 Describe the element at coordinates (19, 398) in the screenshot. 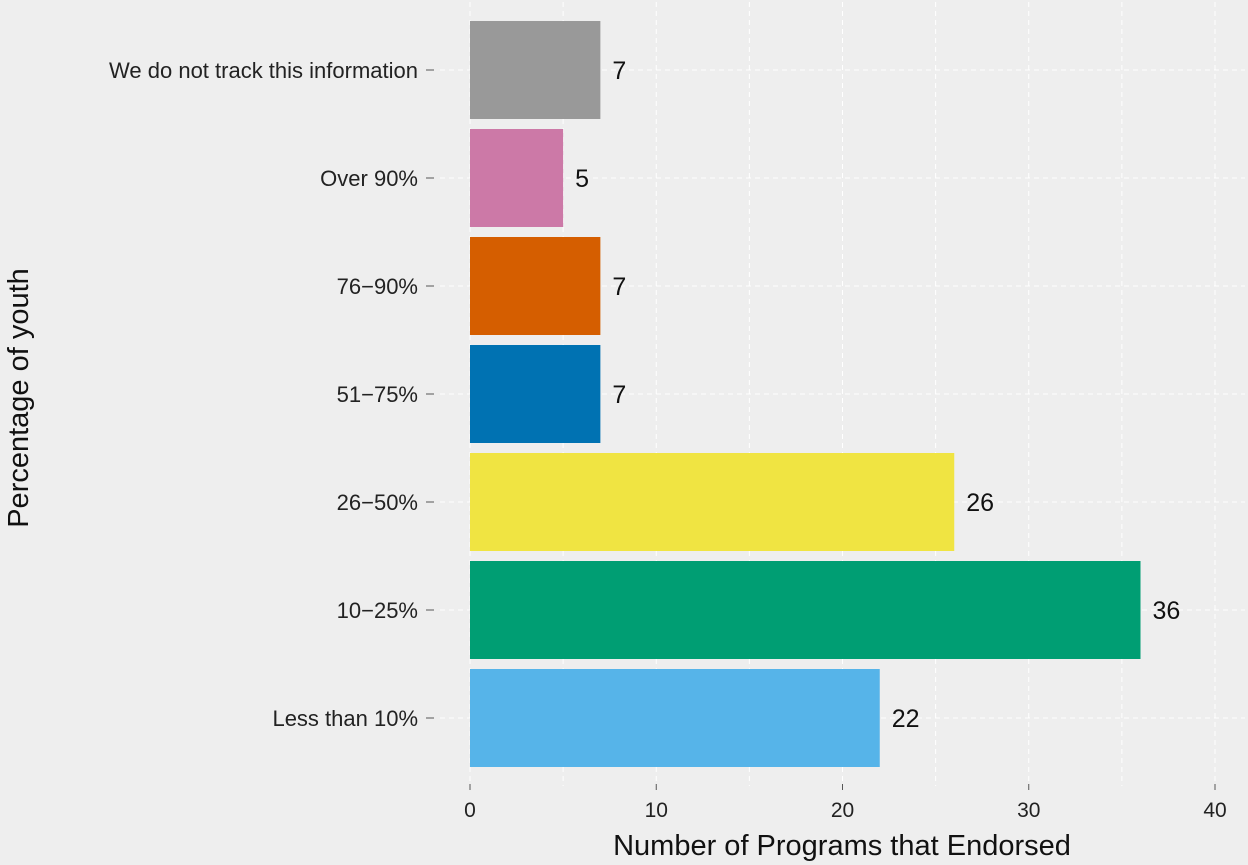

I see `y-axis-title: Percentage of youth` at that location.